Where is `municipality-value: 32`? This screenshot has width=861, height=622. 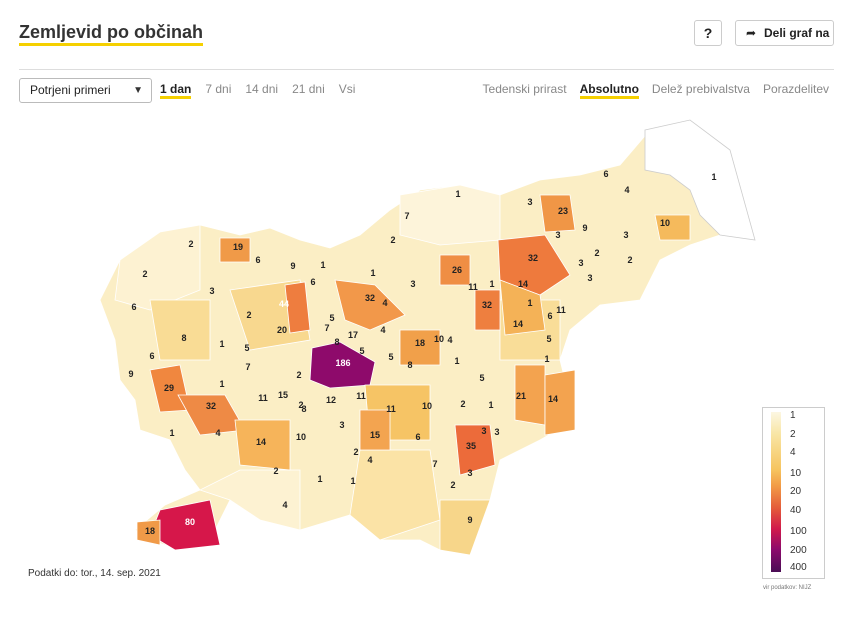 municipality-value: 32 is located at coordinates (211, 406).